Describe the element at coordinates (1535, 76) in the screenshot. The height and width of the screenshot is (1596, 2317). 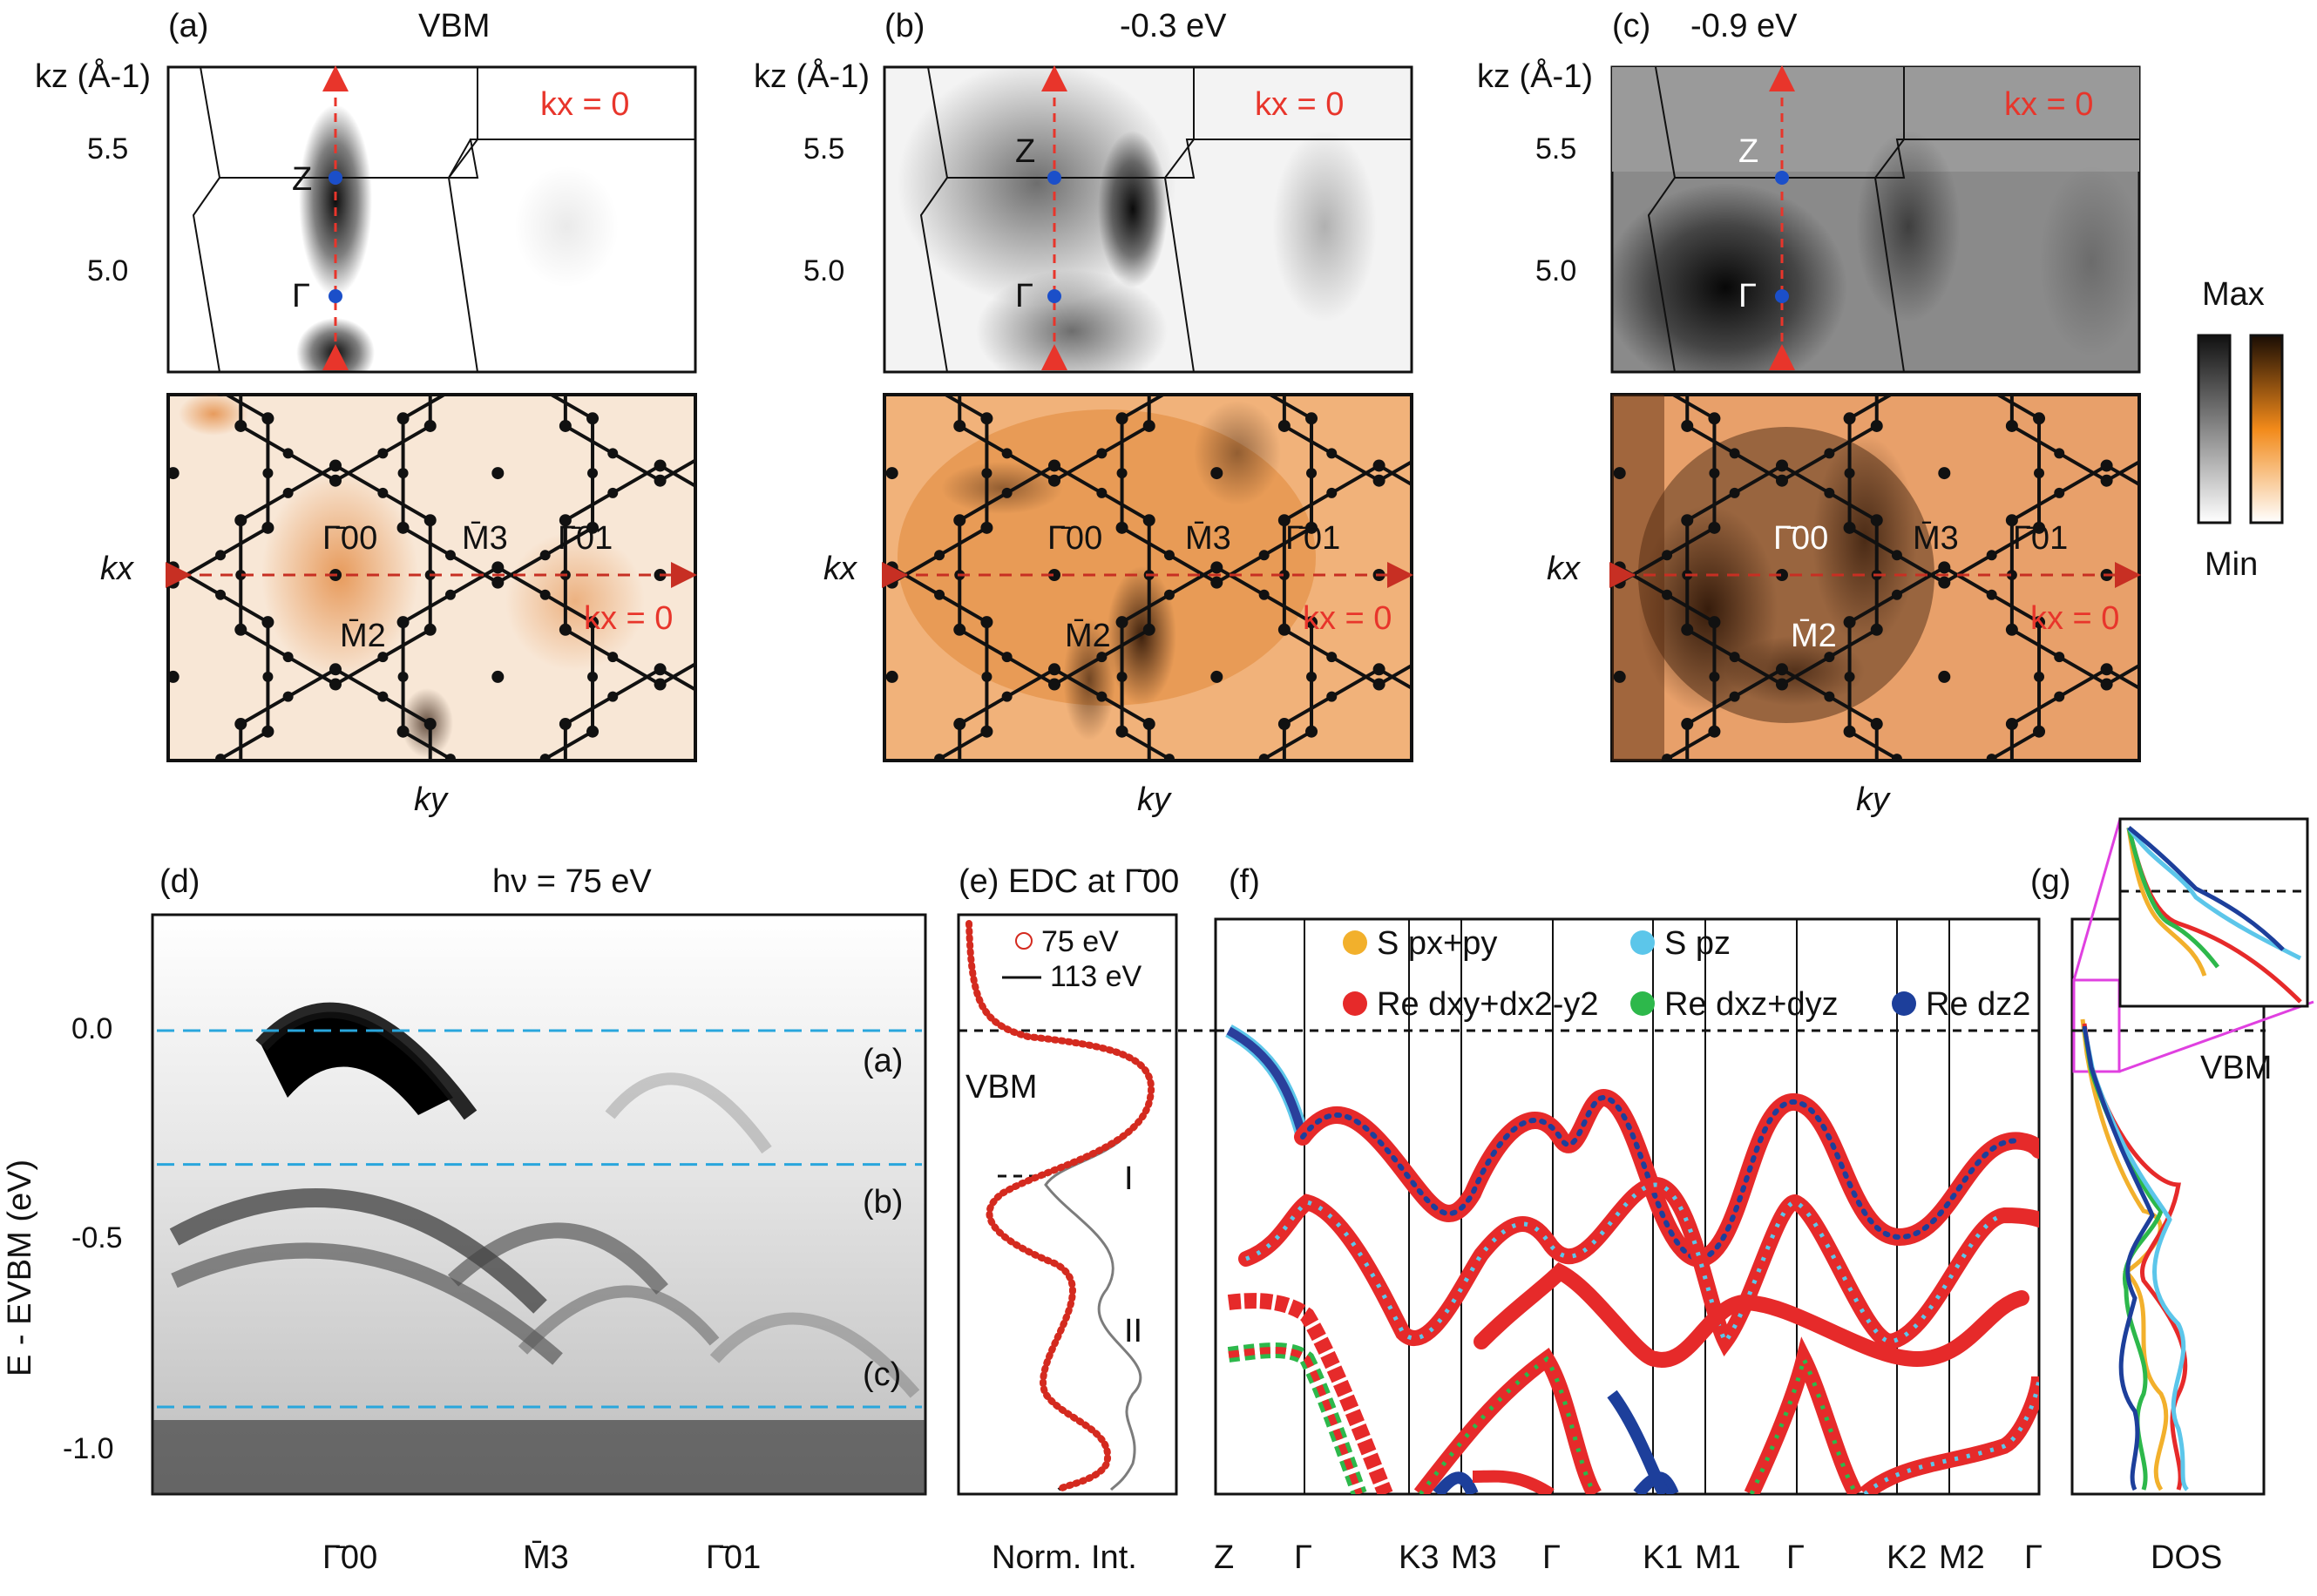
I see `kz-label-c: kz (Å-1)` at that location.